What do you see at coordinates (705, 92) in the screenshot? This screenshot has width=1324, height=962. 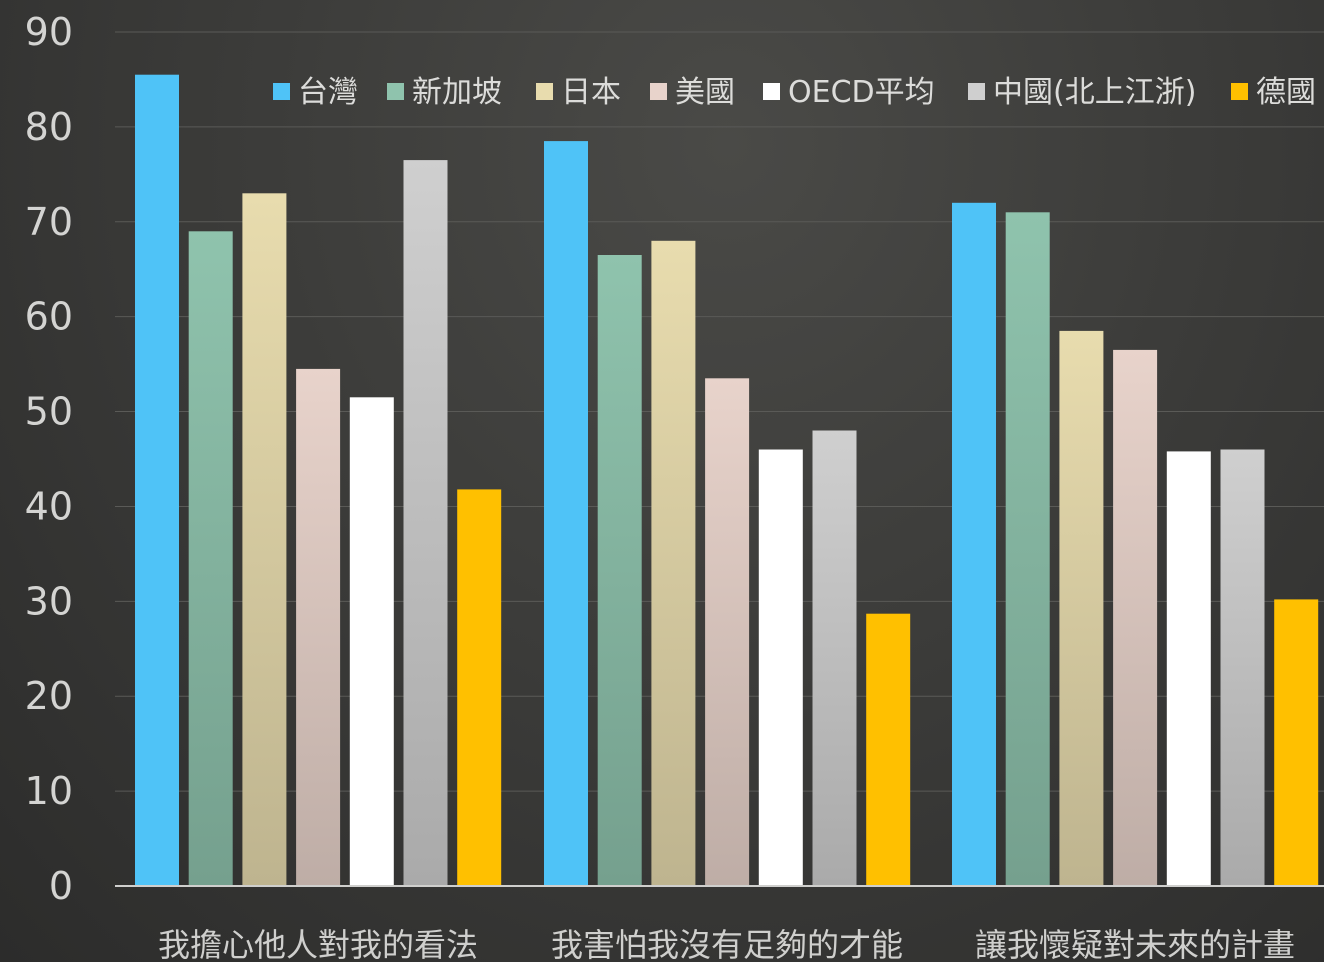 I see `legend-label: 美國` at bounding box center [705, 92].